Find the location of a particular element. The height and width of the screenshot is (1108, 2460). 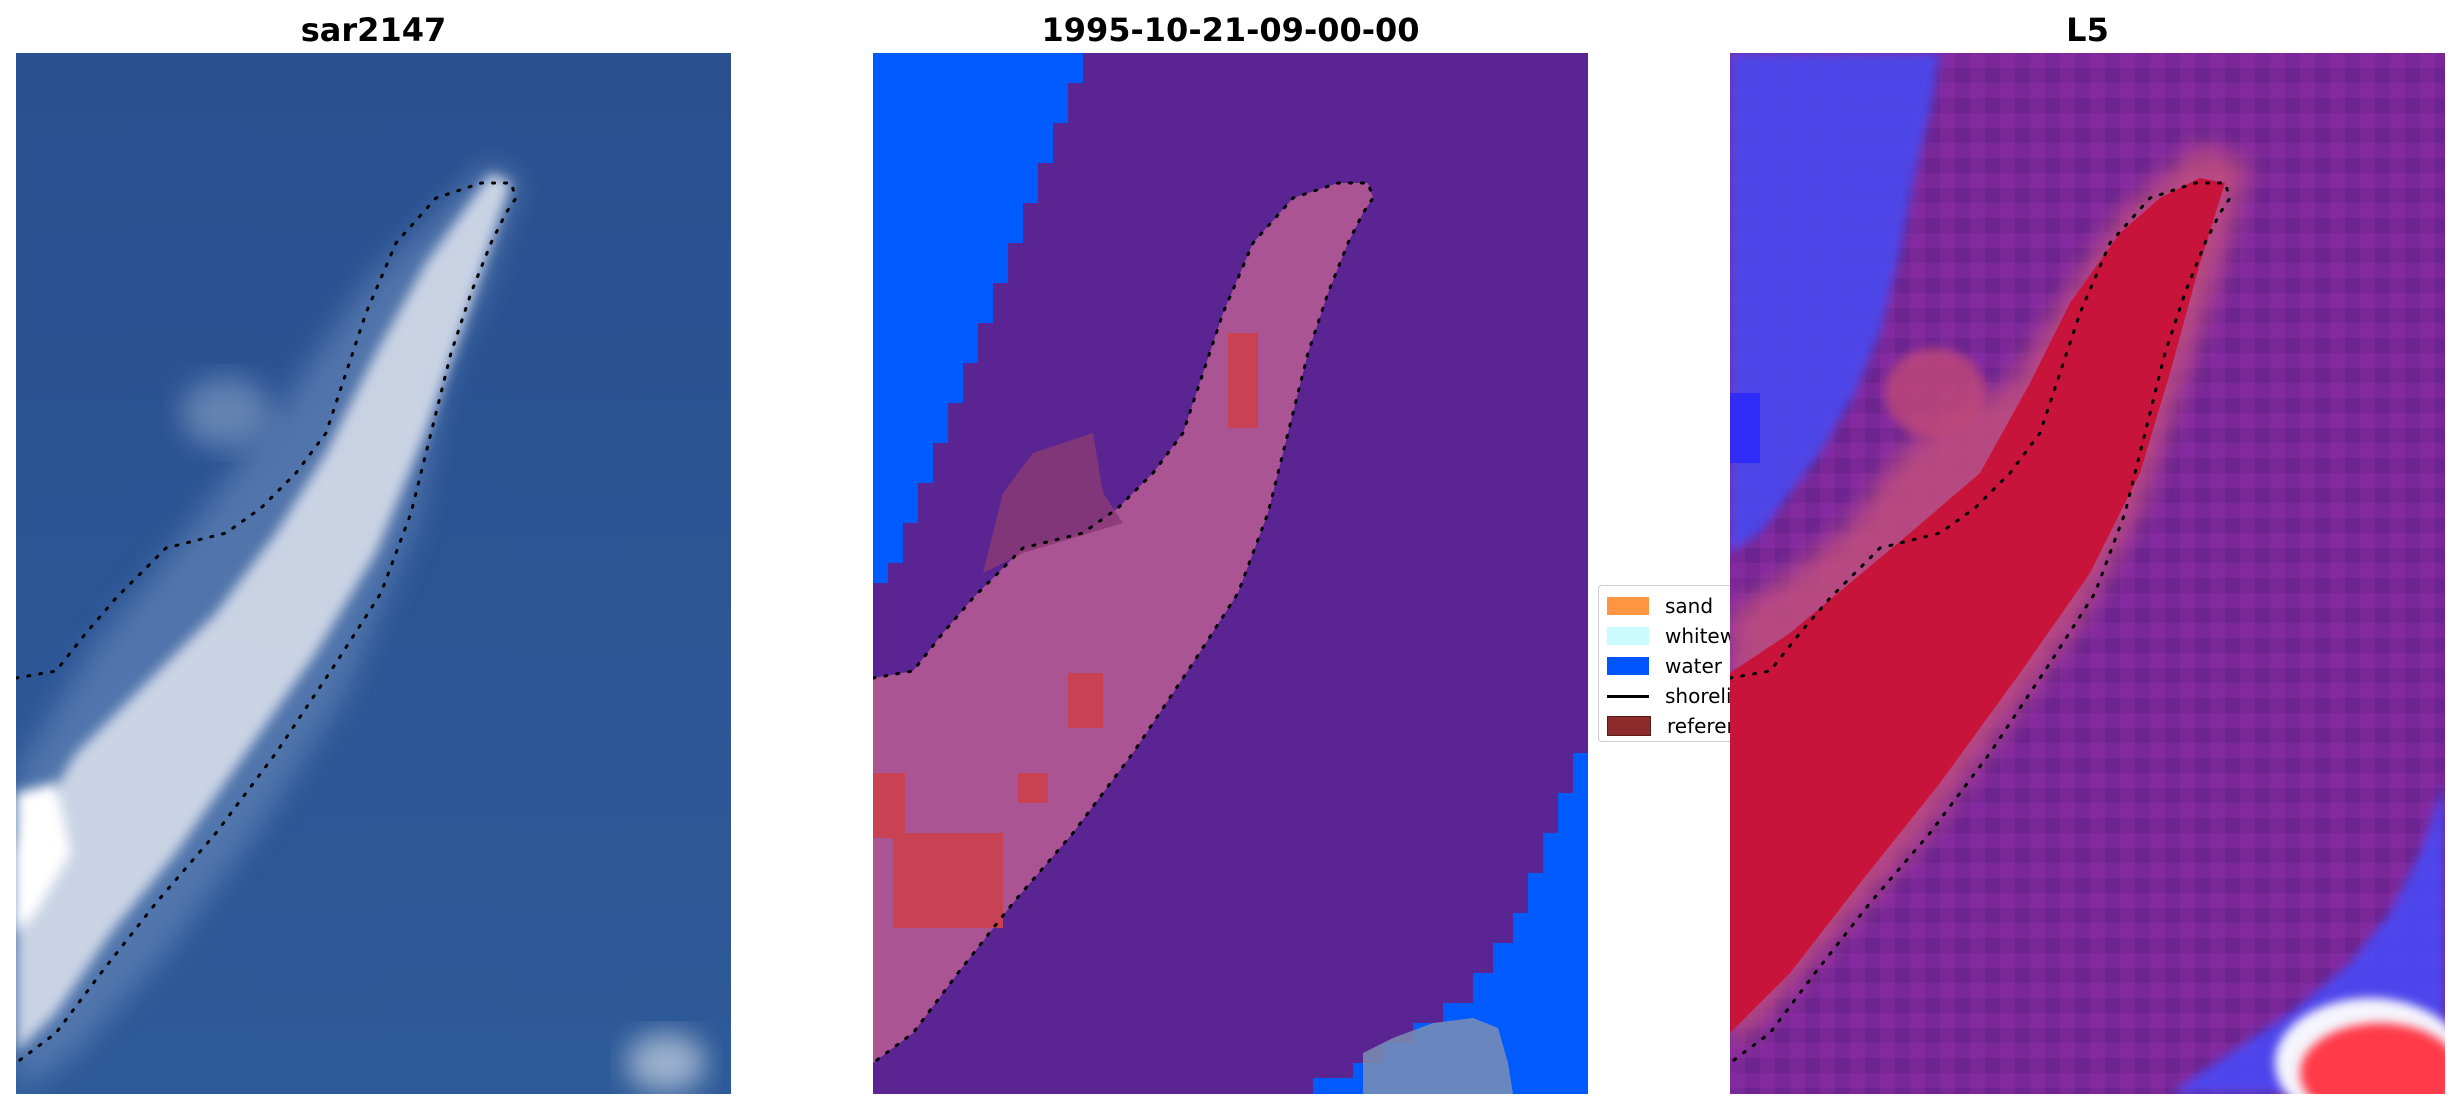

legend-label: water is located at coordinates (1693, 666).